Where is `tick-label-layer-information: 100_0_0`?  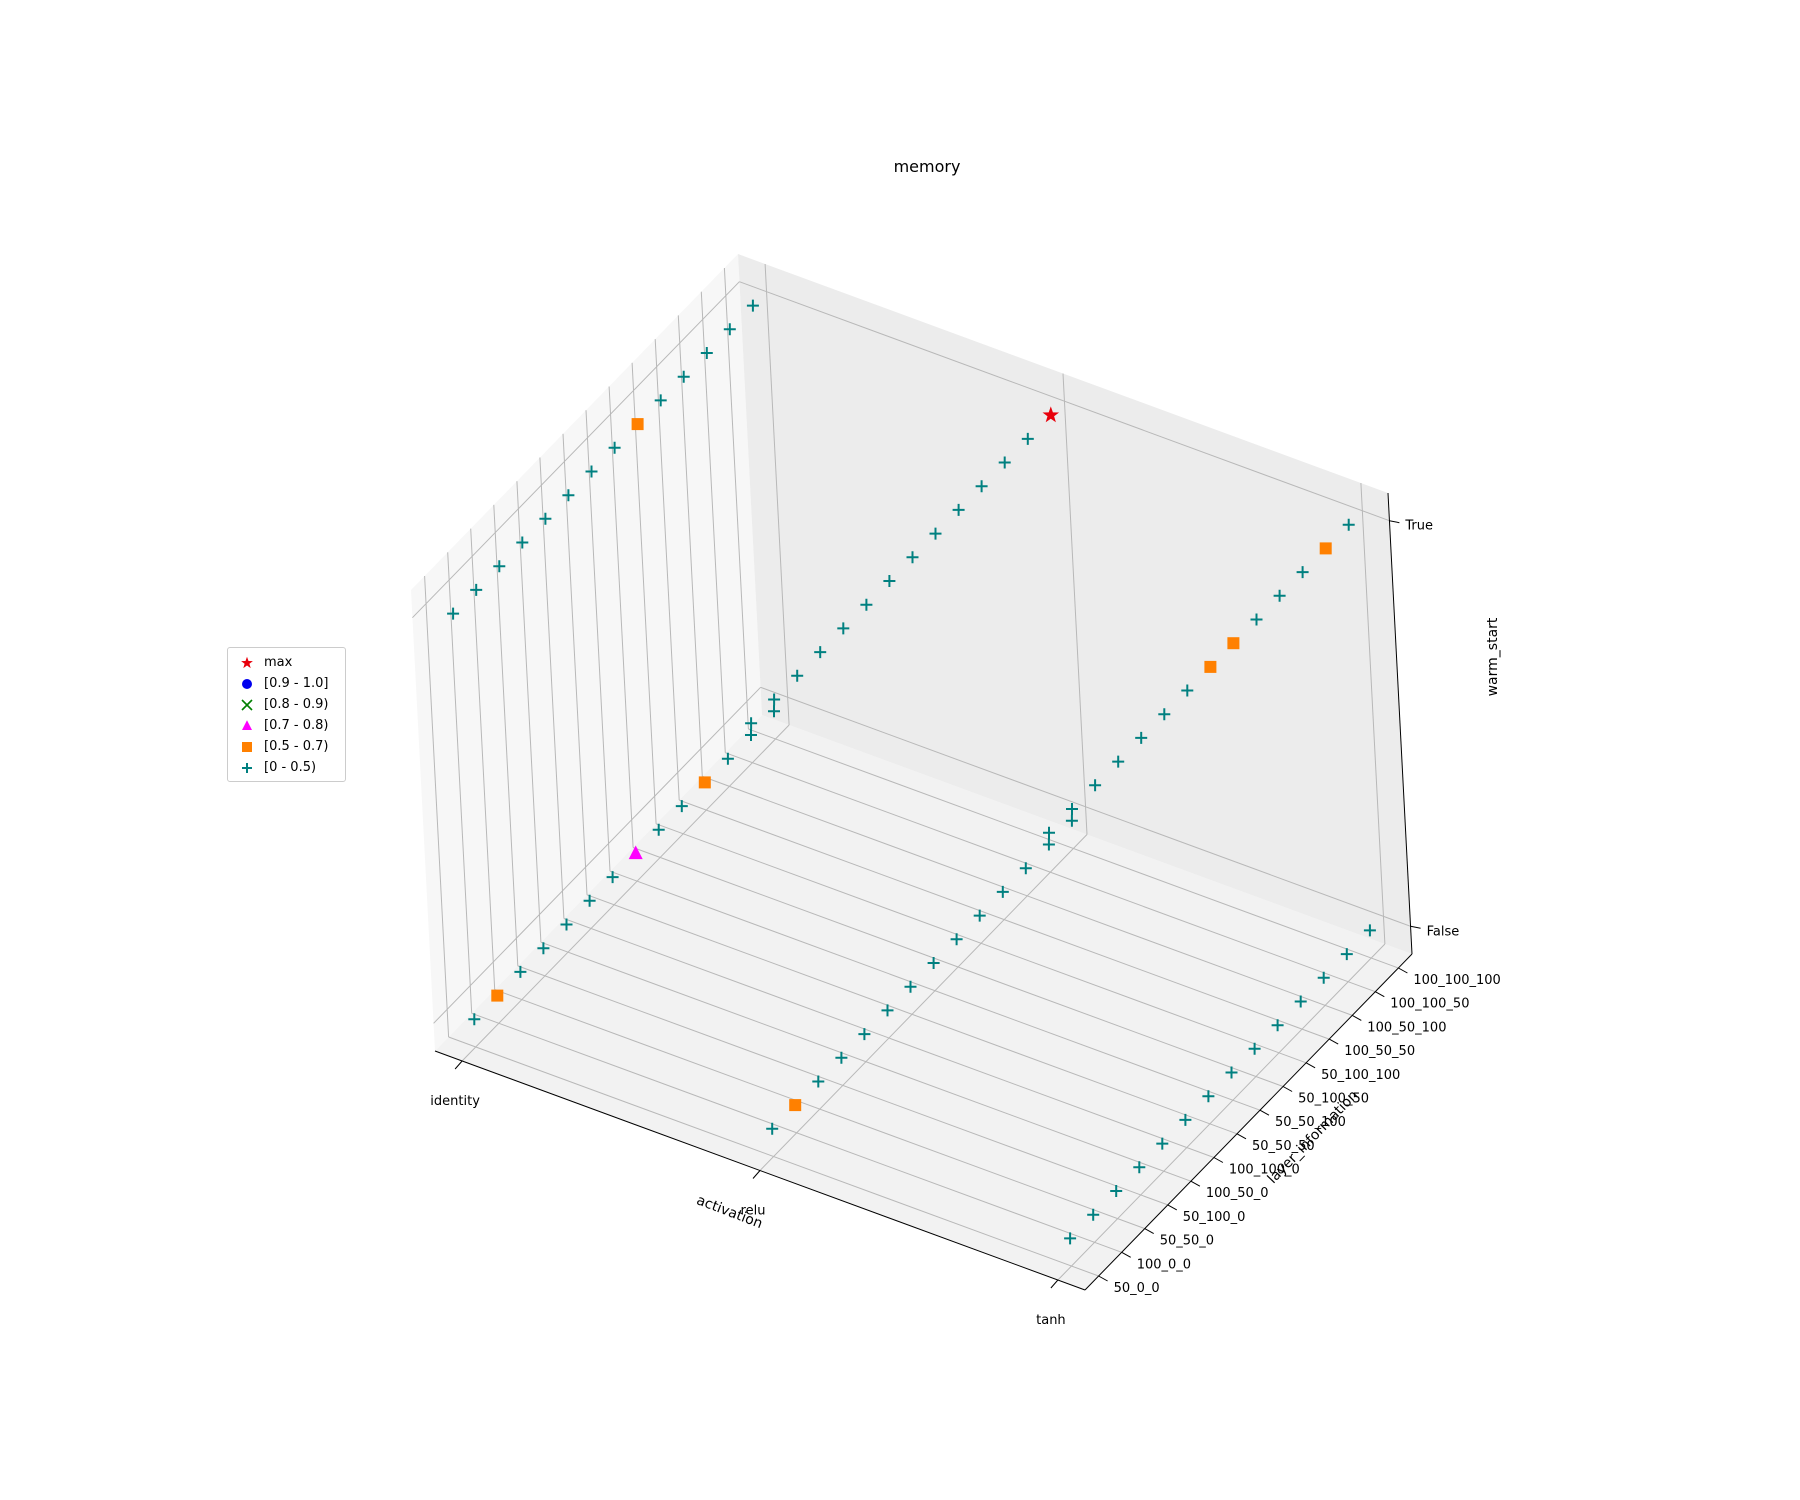 tick-label-layer-information: 100_0_0 is located at coordinates (1164, 1264).